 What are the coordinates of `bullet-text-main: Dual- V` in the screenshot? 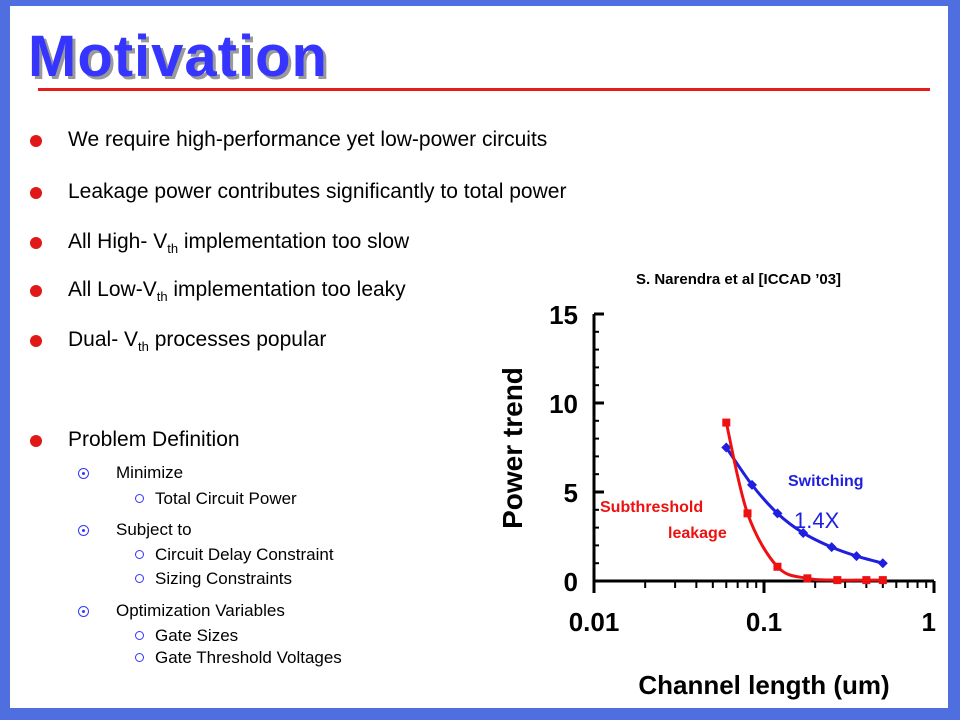 It's located at (103, 339).